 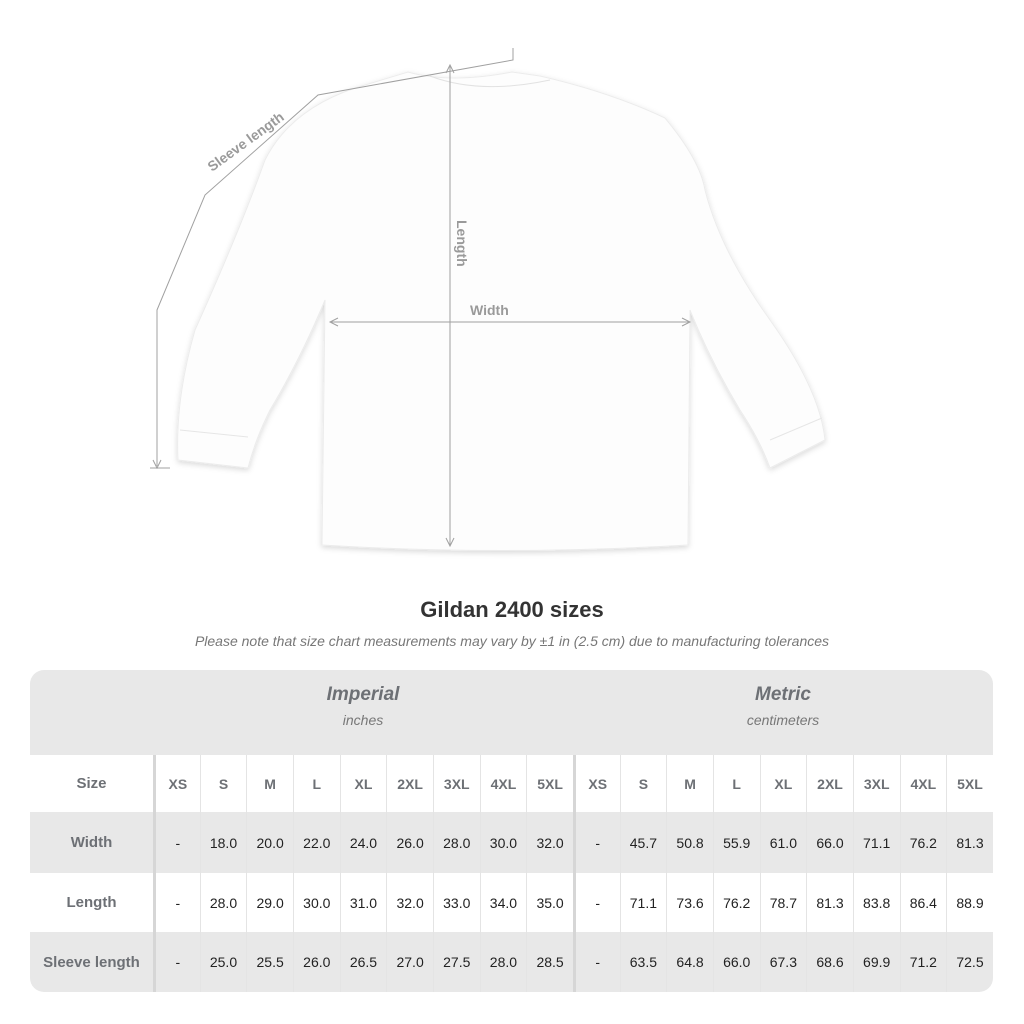 I want to click on value-cell: 63.5, so click(x=643, y=962).